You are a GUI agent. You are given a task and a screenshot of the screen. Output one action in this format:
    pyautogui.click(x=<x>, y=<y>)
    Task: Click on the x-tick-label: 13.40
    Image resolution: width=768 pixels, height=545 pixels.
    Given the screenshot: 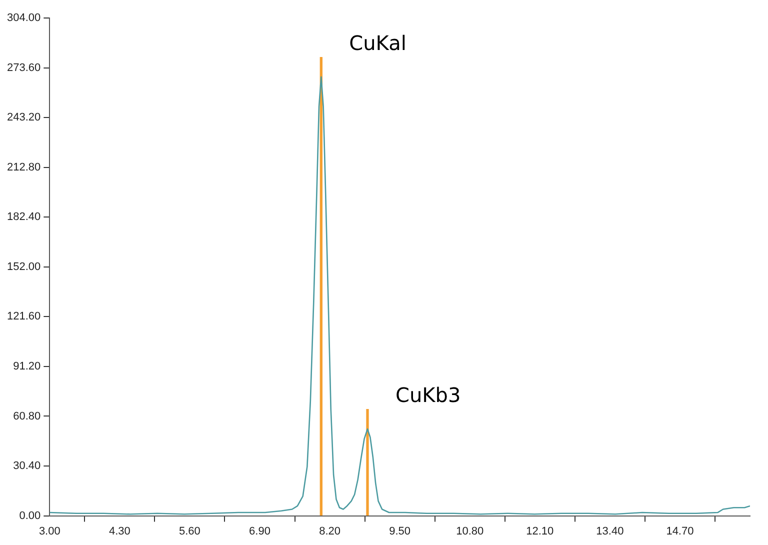 What is the action you would take?
    pyautogui.click(x=610, y=531)
    